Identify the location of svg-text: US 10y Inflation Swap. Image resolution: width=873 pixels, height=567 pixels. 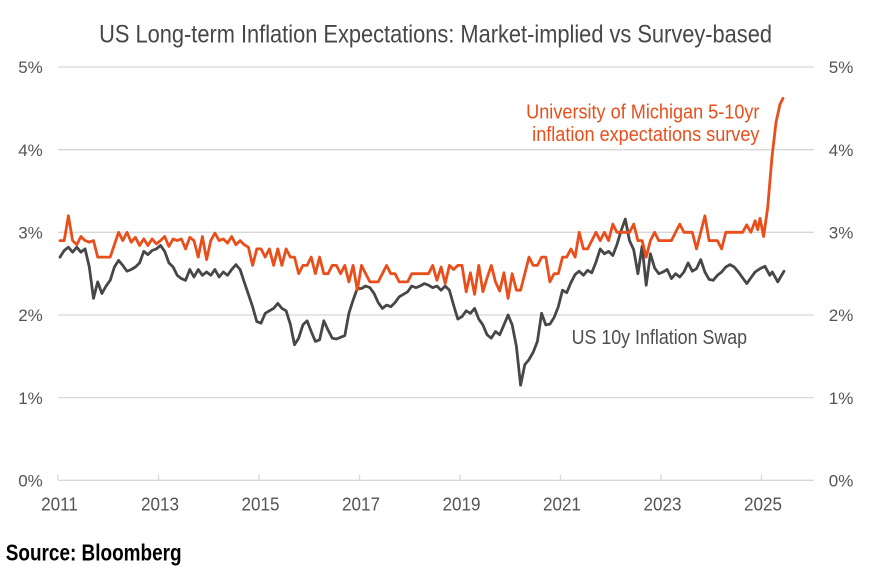
(659, 338).